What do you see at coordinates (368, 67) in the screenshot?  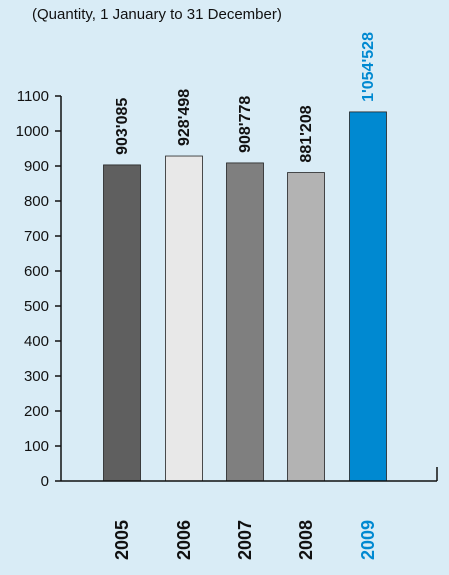 I see `data-label-2009: 1'054'528` at bounding box center [368, 67].